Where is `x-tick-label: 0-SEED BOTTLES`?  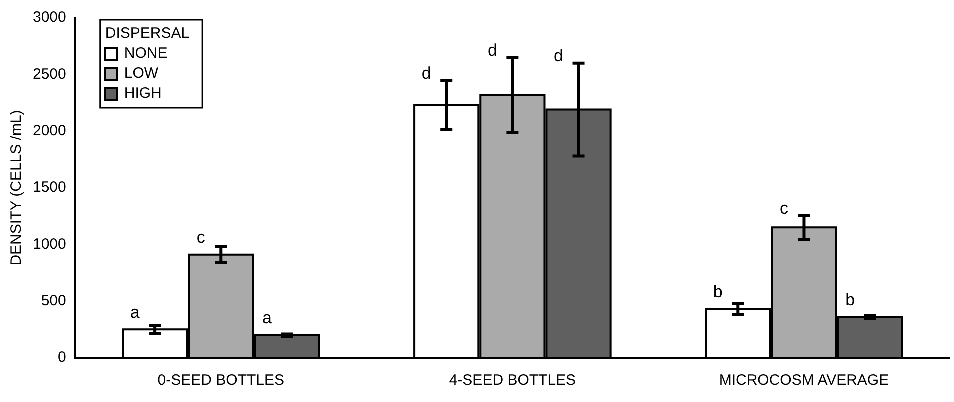 x-tick-label: 0-SEED BOTTLES is located at coordinates (221, 381).